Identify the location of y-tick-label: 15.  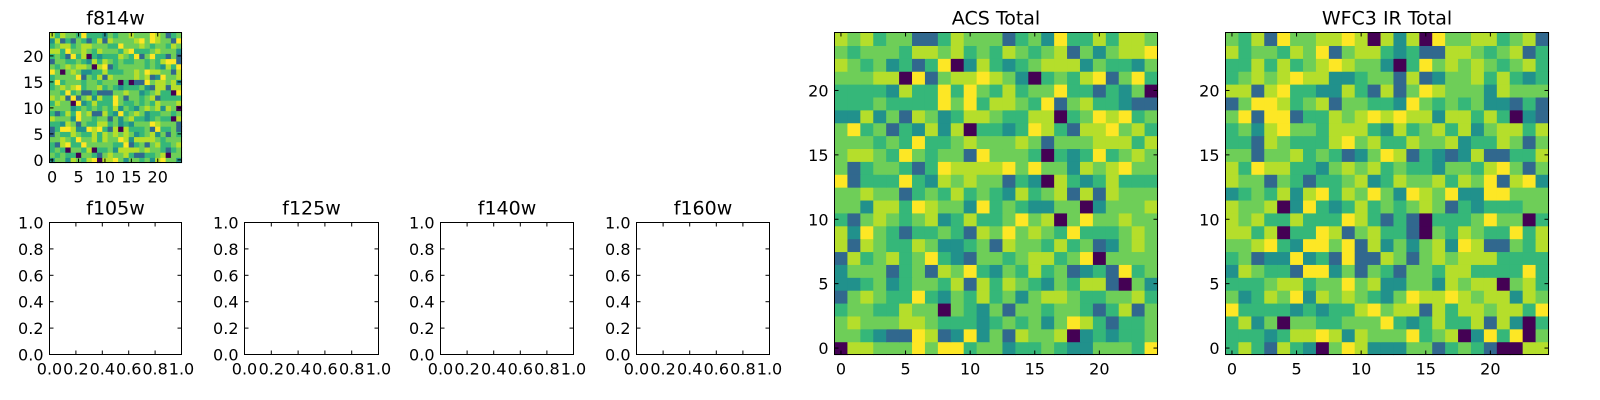
(818, 155).